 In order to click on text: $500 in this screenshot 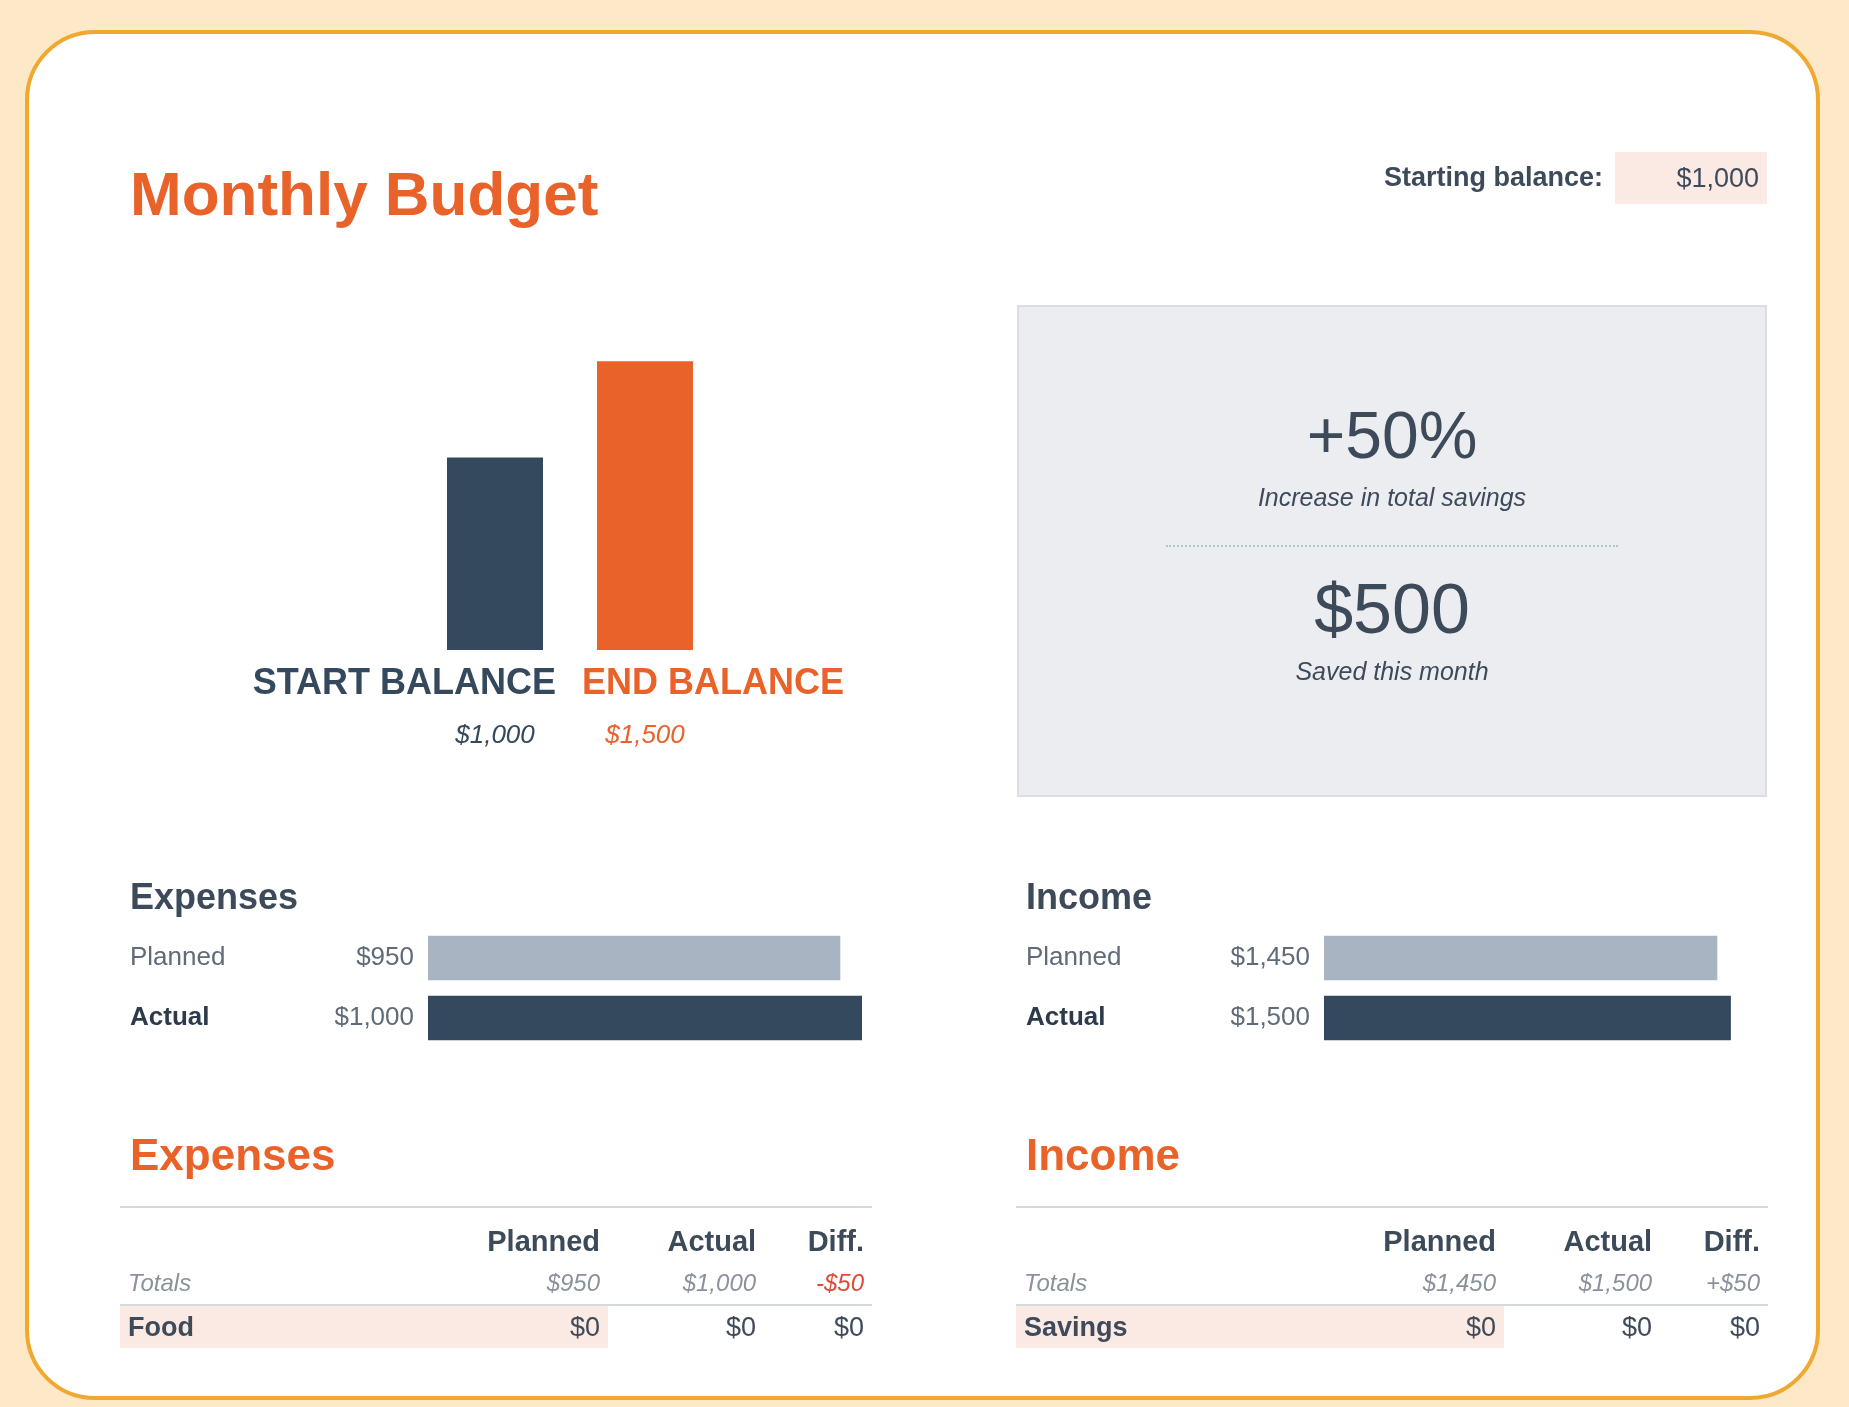, I will do `click(1392, 609)`.